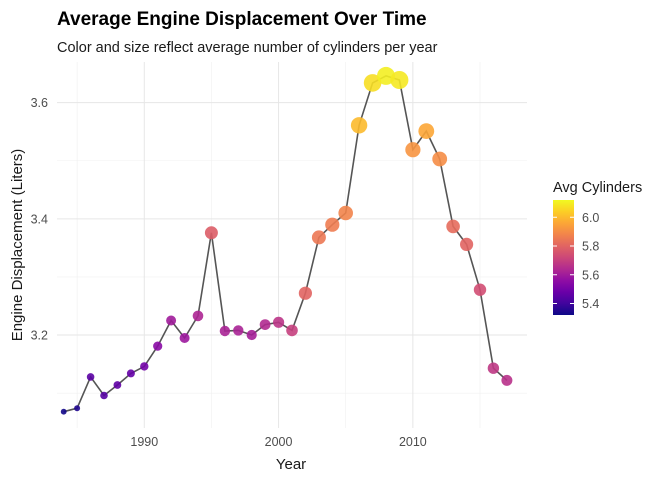 This screenshot has height=480, width=672. I want to click on y-tick-label: 3.2, so click(39, 336).